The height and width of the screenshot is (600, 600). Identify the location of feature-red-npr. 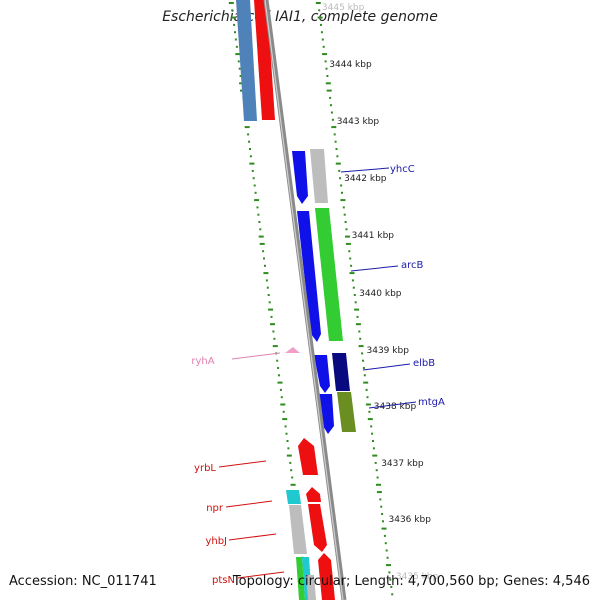
(313, 494).